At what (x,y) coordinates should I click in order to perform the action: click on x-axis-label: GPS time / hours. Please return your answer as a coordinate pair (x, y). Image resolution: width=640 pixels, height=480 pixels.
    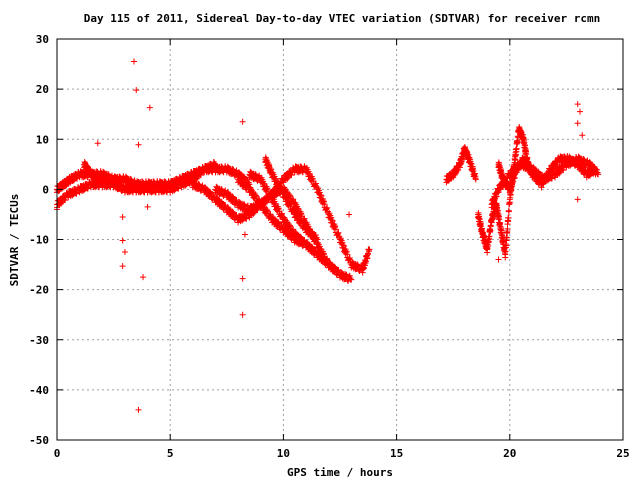
    Looking at the image, I should click on (340, 472).